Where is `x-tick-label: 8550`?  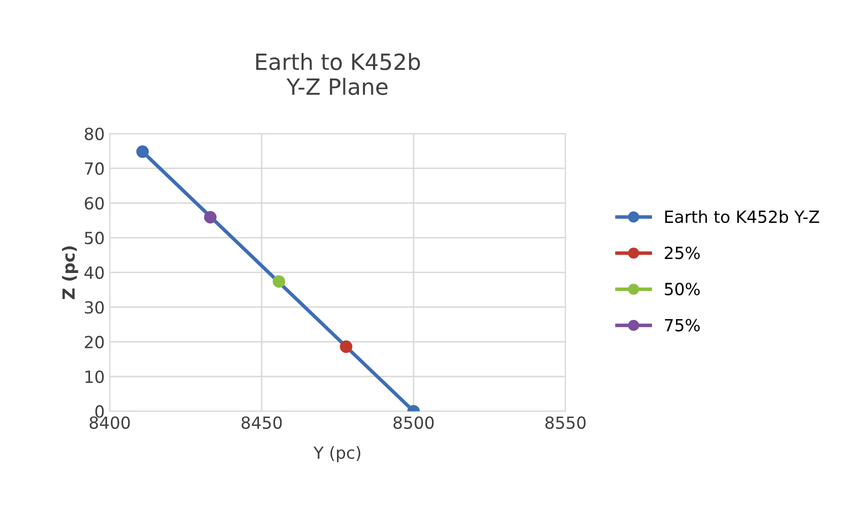 x-tick-label: 8550 is located at coordinates (565, 422).